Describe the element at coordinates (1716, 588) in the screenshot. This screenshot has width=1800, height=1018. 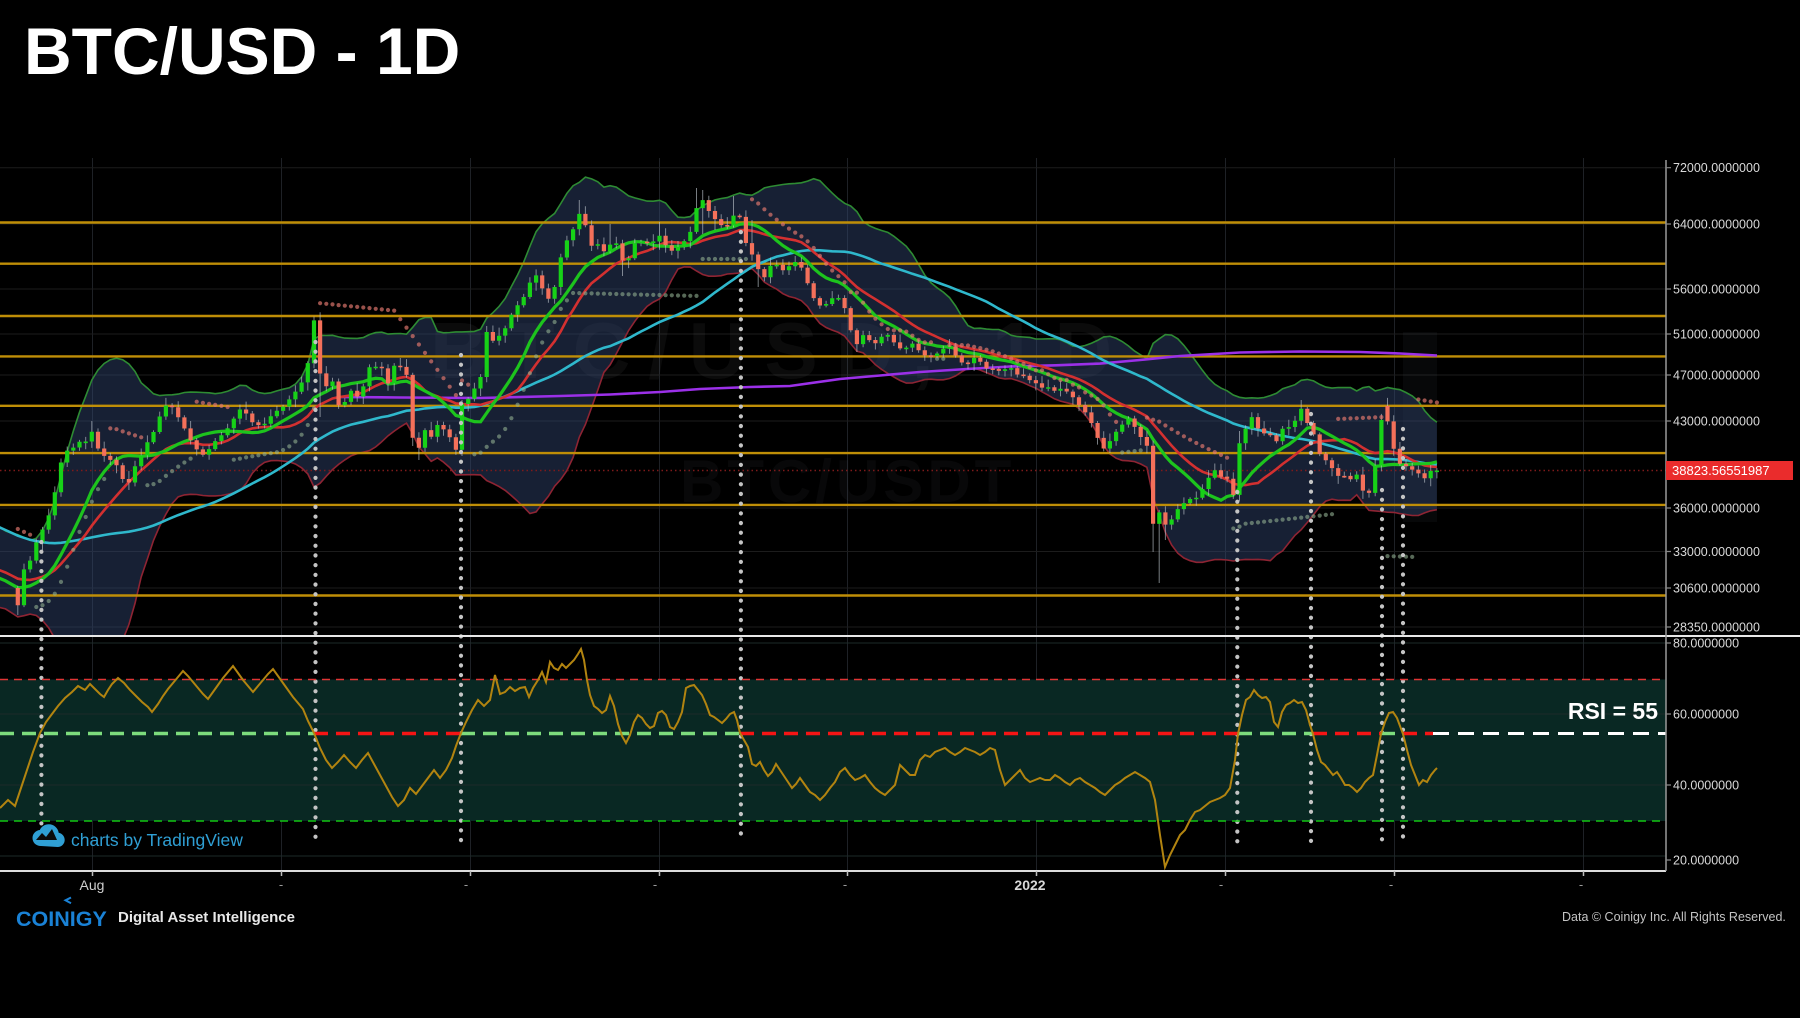
I see `svg-text: 30600.0000000` at that location.